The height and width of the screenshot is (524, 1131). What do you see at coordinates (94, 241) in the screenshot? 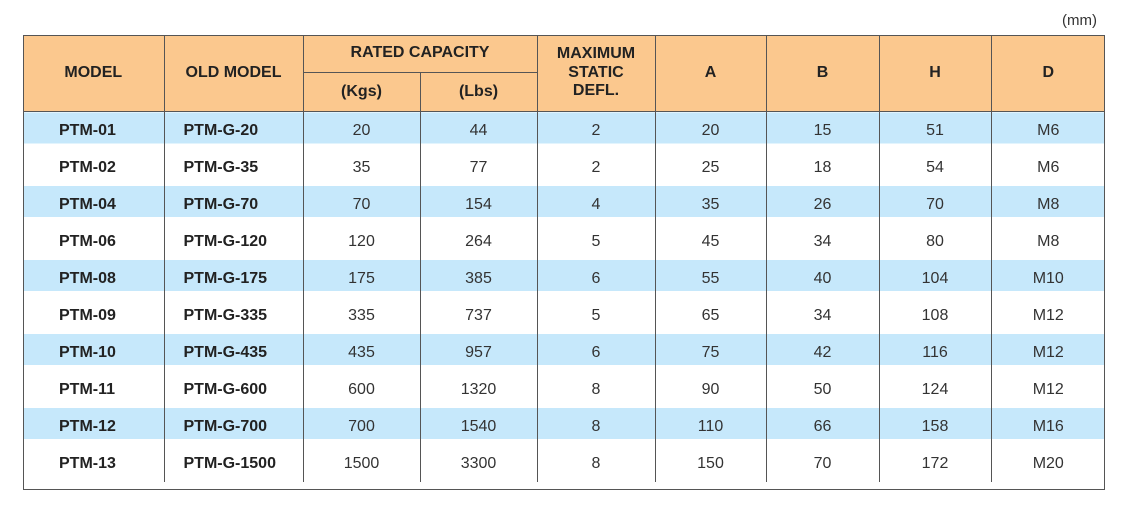
I see `cell-model: PTM-06` at bounding box center [94, 241].